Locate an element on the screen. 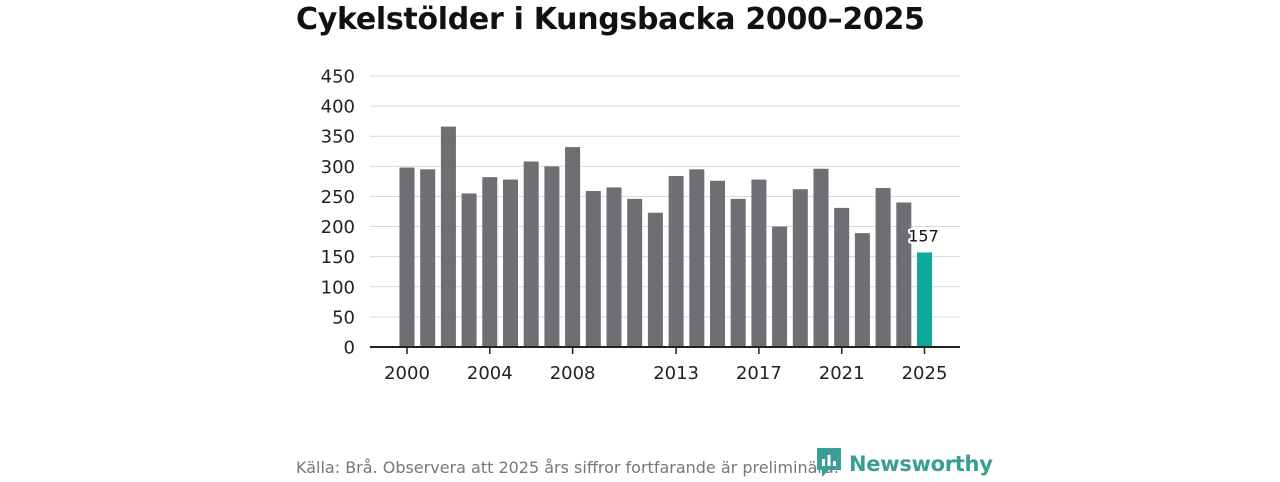  y-tick-label: 250 is located at coordinates (338, 197).